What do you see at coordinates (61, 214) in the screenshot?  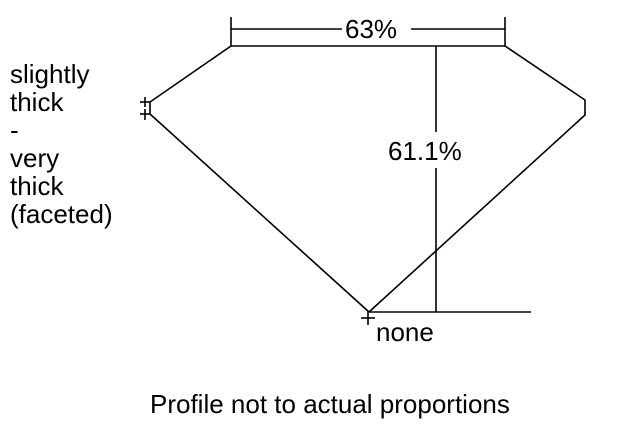 I see `girdle-label-line: (faceted)` at bounding box center [61, 214].